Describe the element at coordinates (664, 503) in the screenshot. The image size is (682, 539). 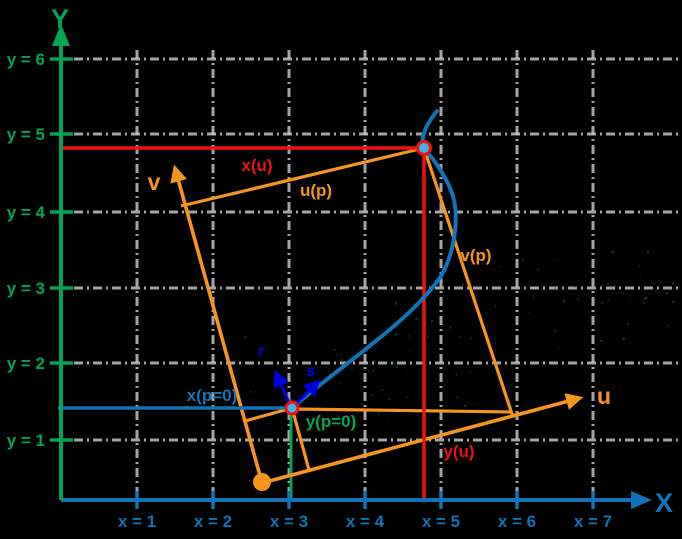
I see `x-axis-title: X` at that location.